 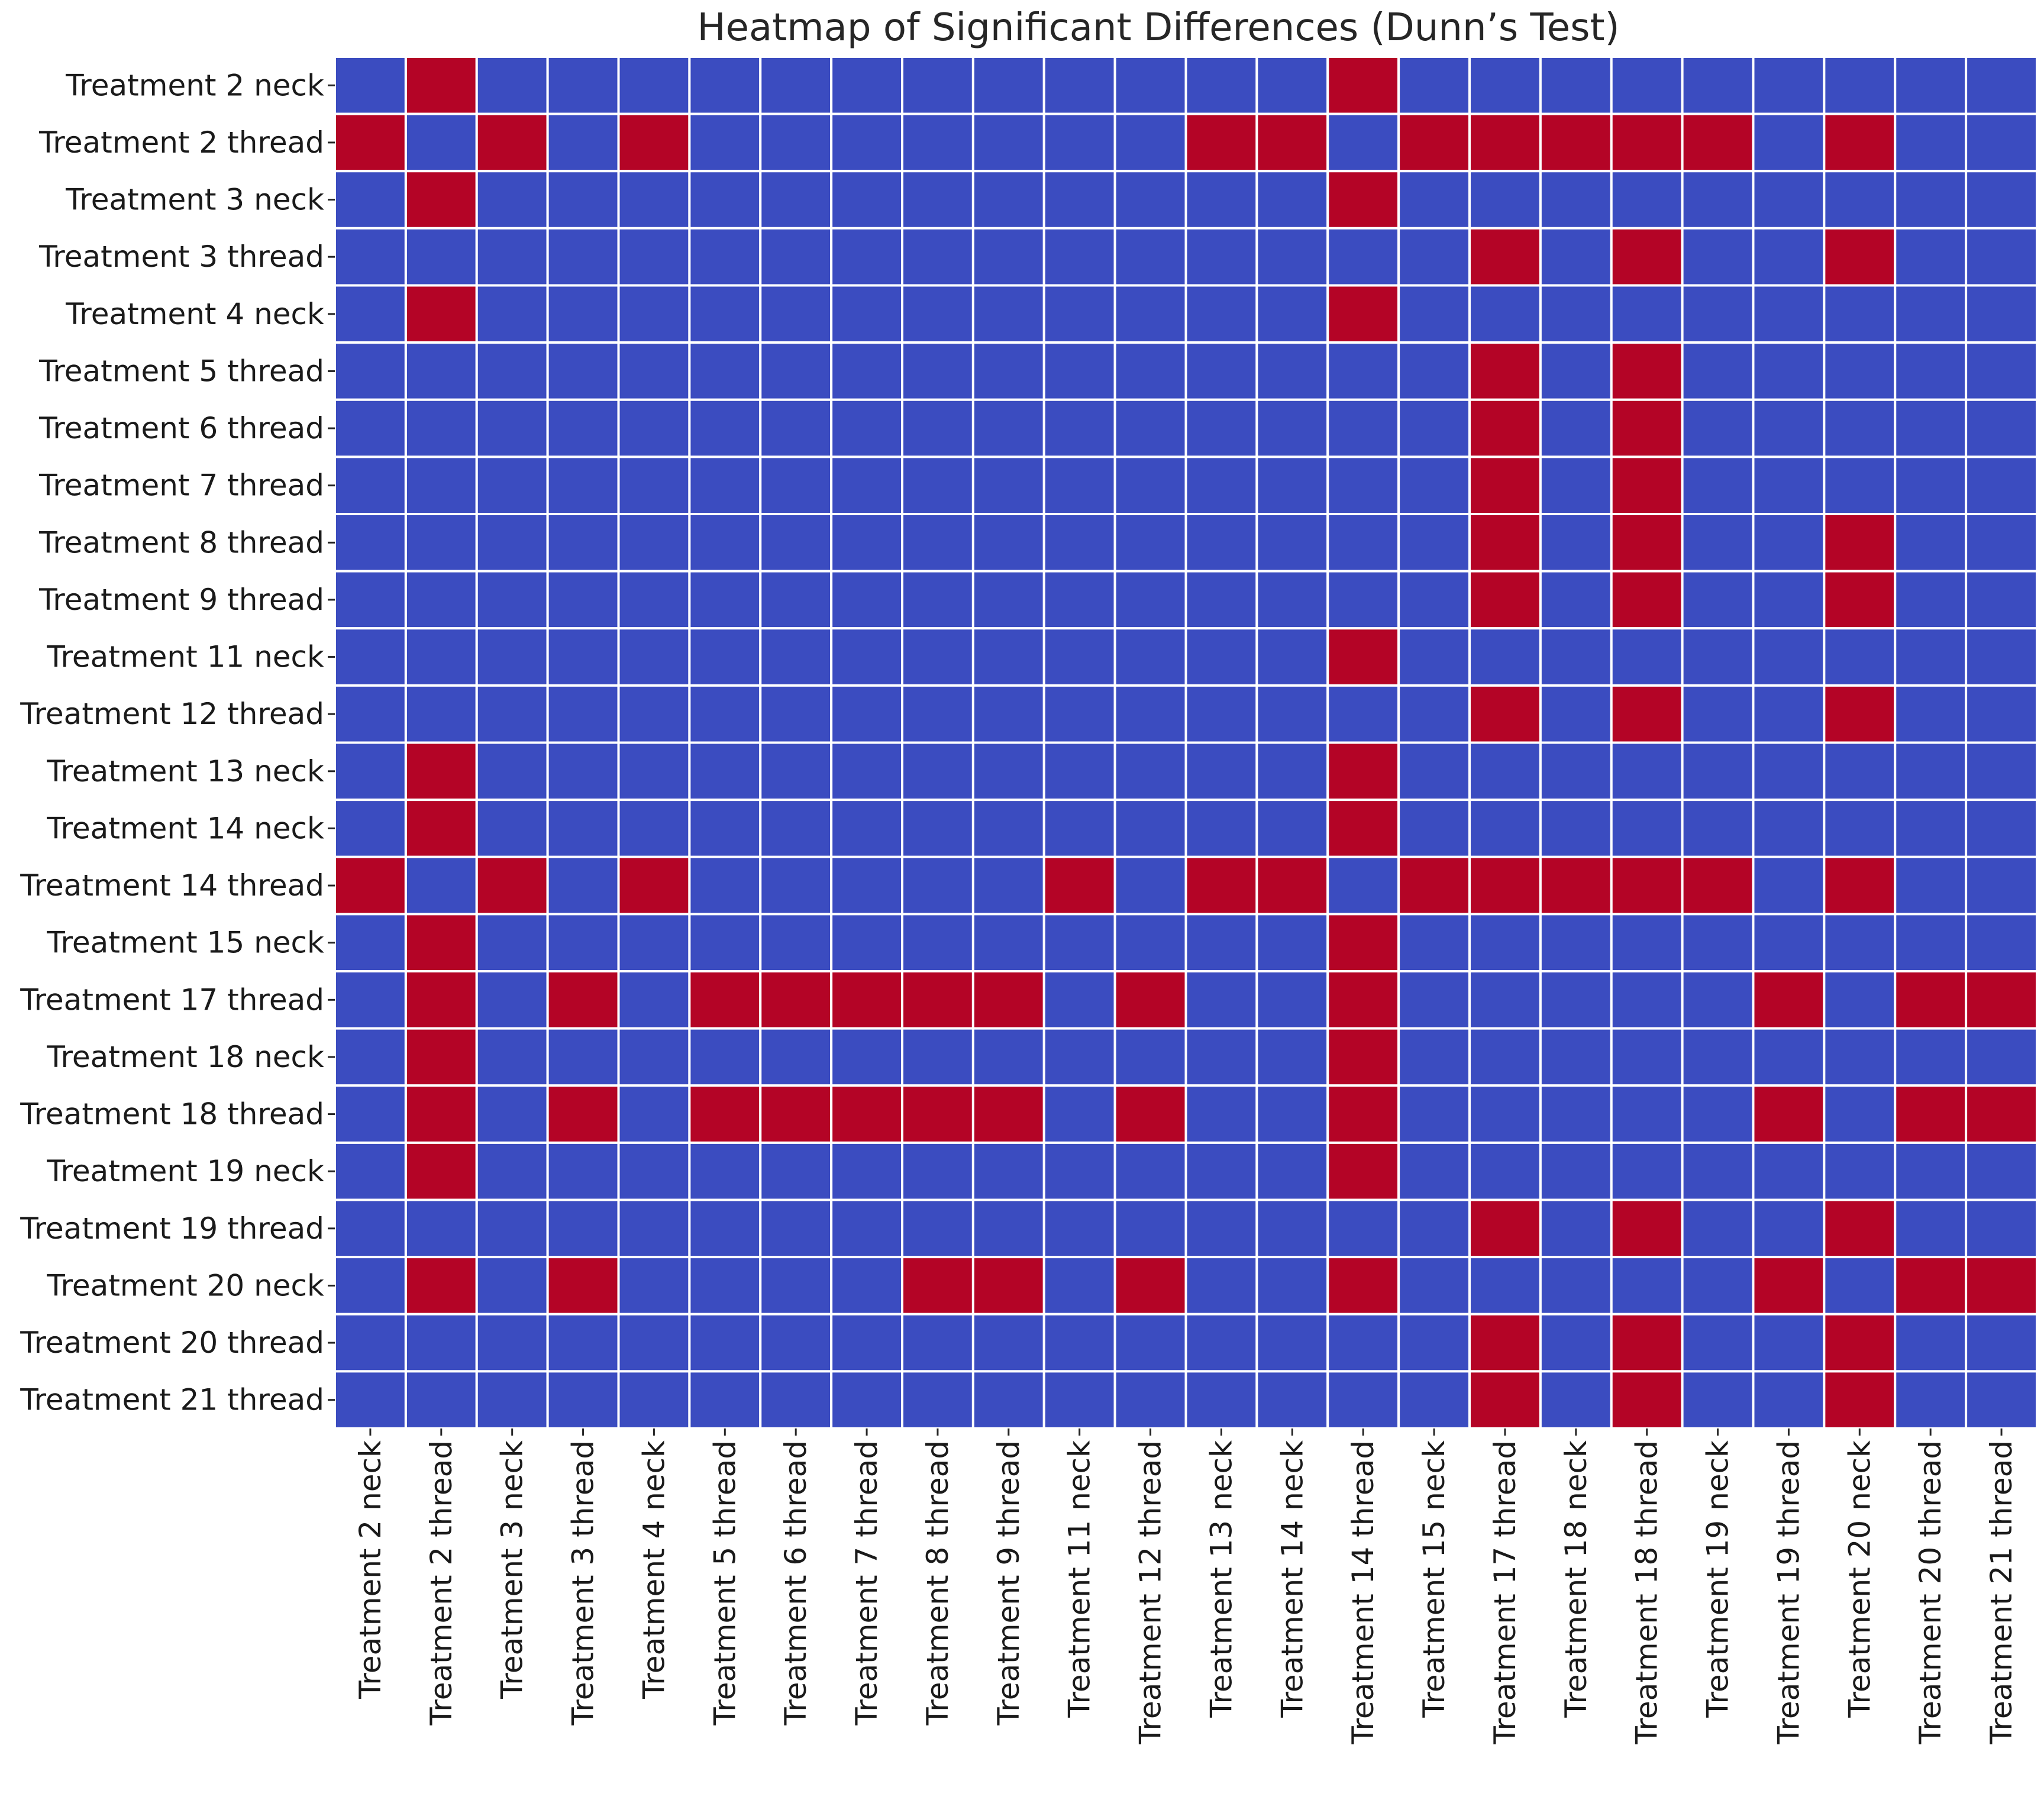 What do you see at coordinates (654, 1569) in the screenshot?
I see `column-tick-label: Treatment 4 neck` at bounding box center [654, 1569].